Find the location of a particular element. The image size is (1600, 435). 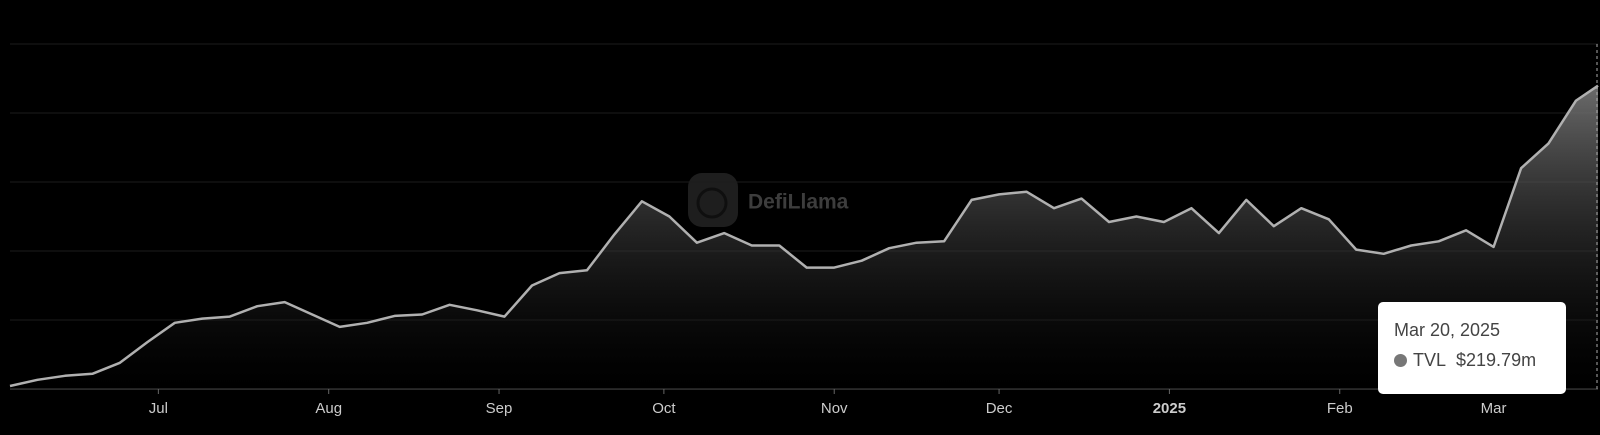

tooltip-swatch is located at coordinates (1400, 360).